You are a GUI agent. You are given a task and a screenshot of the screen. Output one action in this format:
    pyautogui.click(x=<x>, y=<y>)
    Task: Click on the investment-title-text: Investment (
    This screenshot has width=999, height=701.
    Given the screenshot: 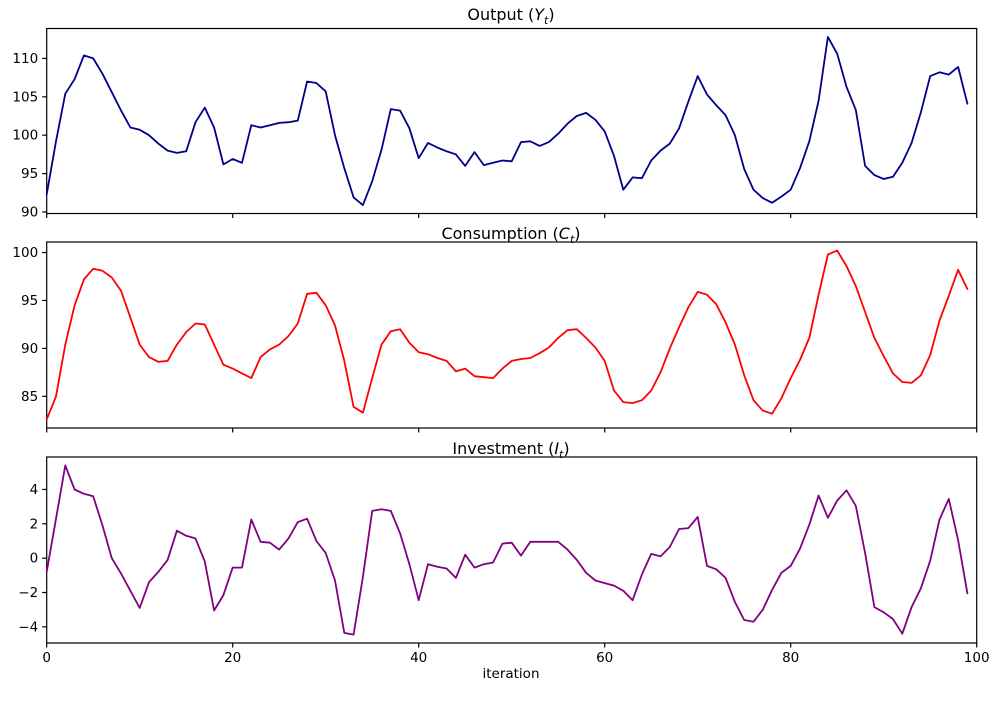 What is the action you would take?
    pyautogui.click(x=503, y=448)
    